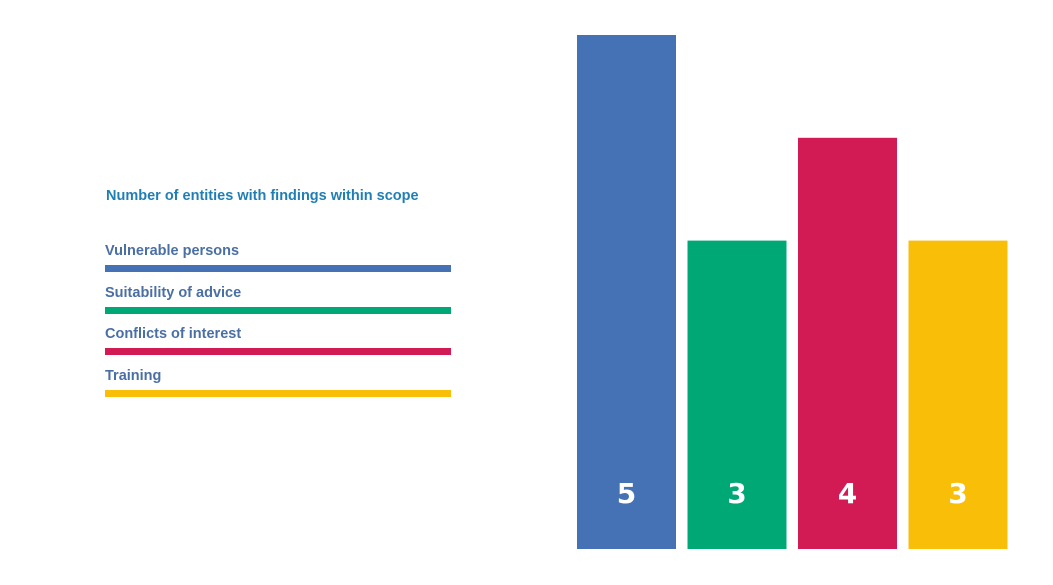  I want to click on legend-item-conflicts-of-interest: Conflicts of interest, so click(278, 347).